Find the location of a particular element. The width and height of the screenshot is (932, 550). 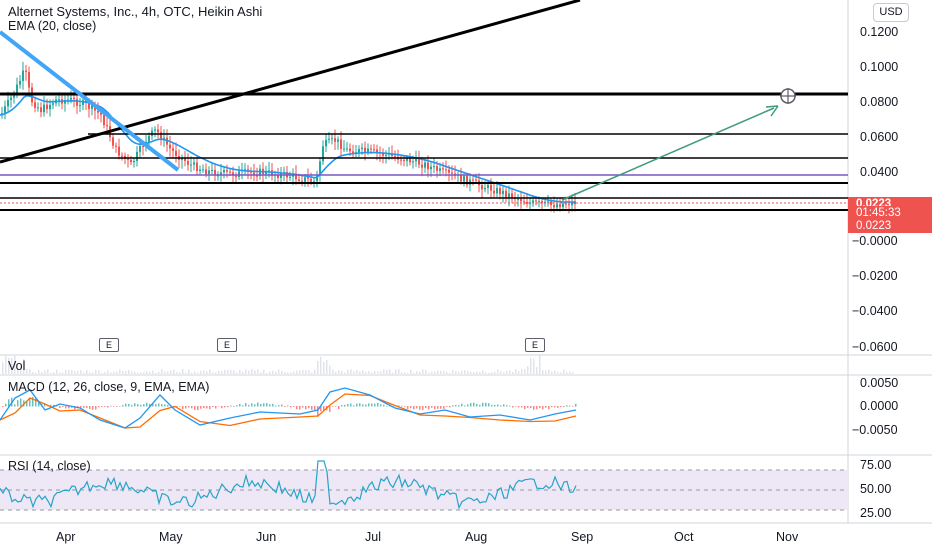

price-axis-label: −0.0000 is located at coordinates (875, 241).